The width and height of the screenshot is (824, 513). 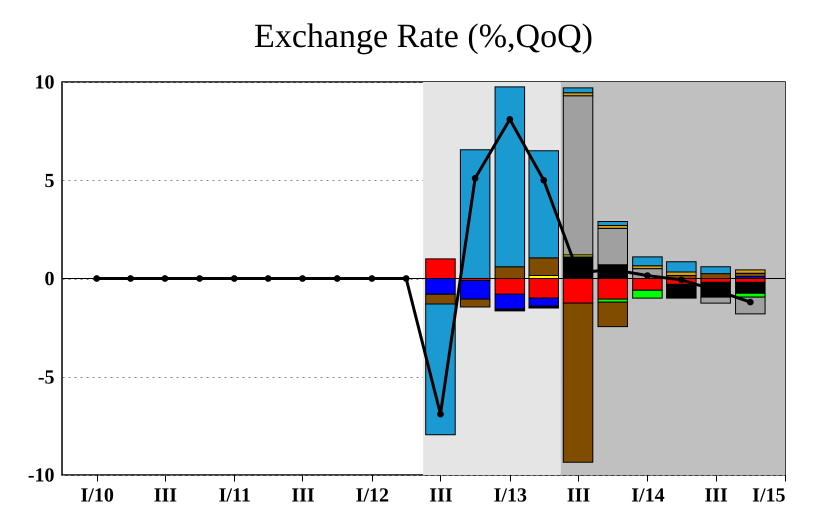 What do you see at coordinates (97, 495) in the screenshot?
I see `x-tick-label: I/10` at bounding box center [97, 495].